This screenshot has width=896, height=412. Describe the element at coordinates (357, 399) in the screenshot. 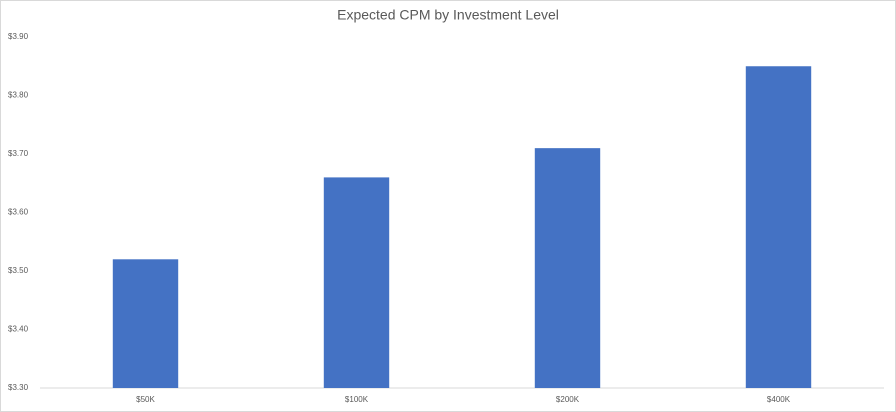

I see `x-tick-label: $100K` at that location.